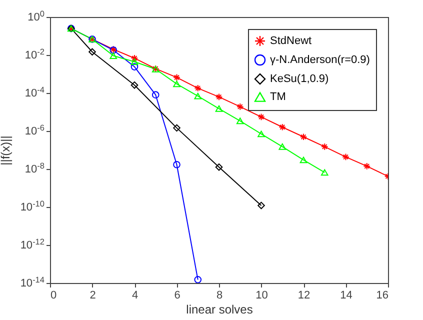 This screenshot has height=320, width=423. Describe the element at coordinates (304, 296) in the screenshot. I see `x-tick-label: 12` at that location.